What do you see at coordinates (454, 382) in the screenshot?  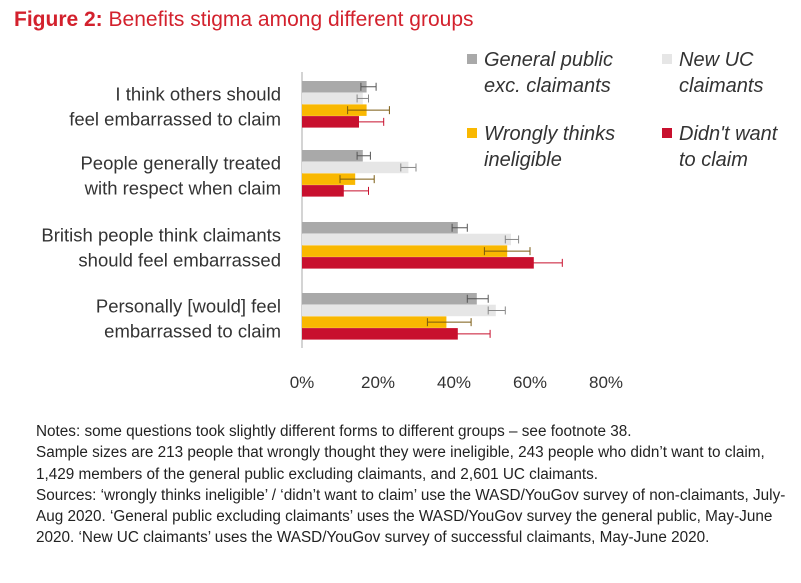 I see `x-tick-label: 40%` at bounding box center [454, 382].